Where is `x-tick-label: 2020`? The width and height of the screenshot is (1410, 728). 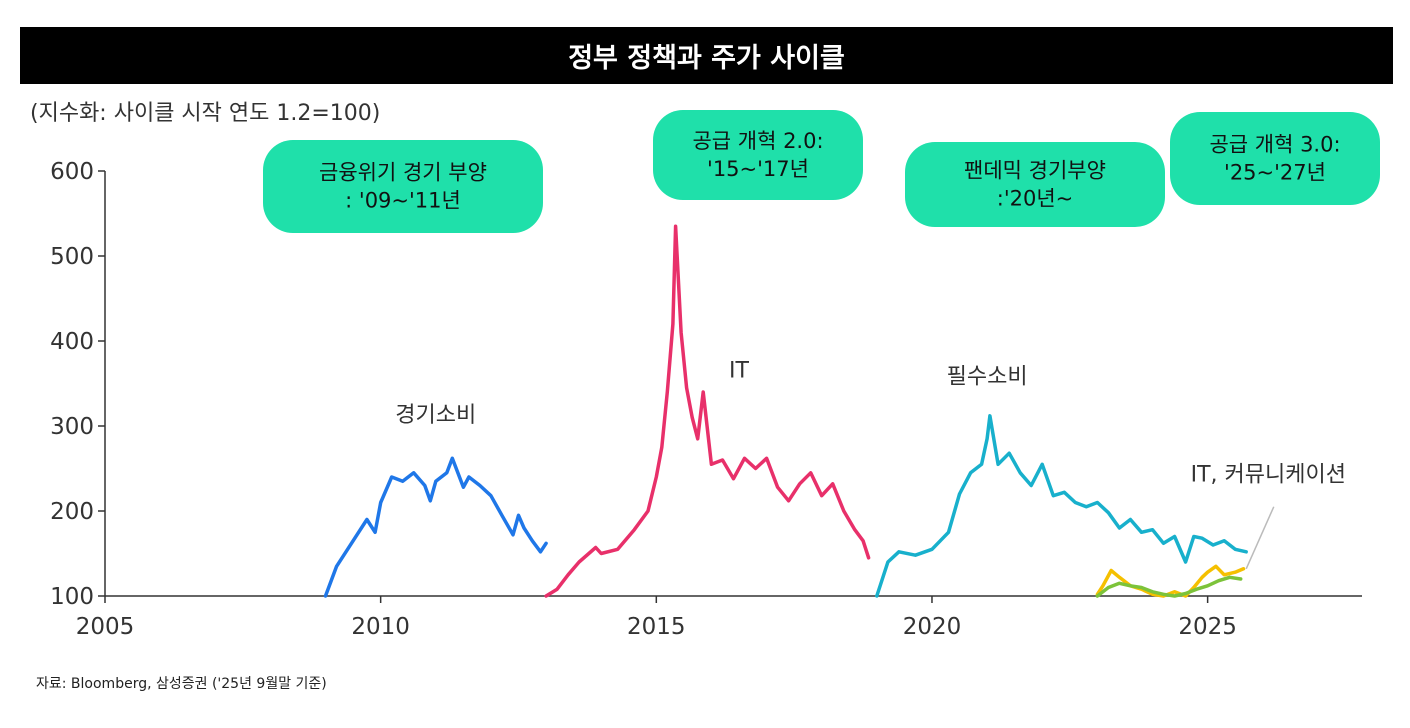 x-tick-label: 2020 is located at coordinates (932, 627).